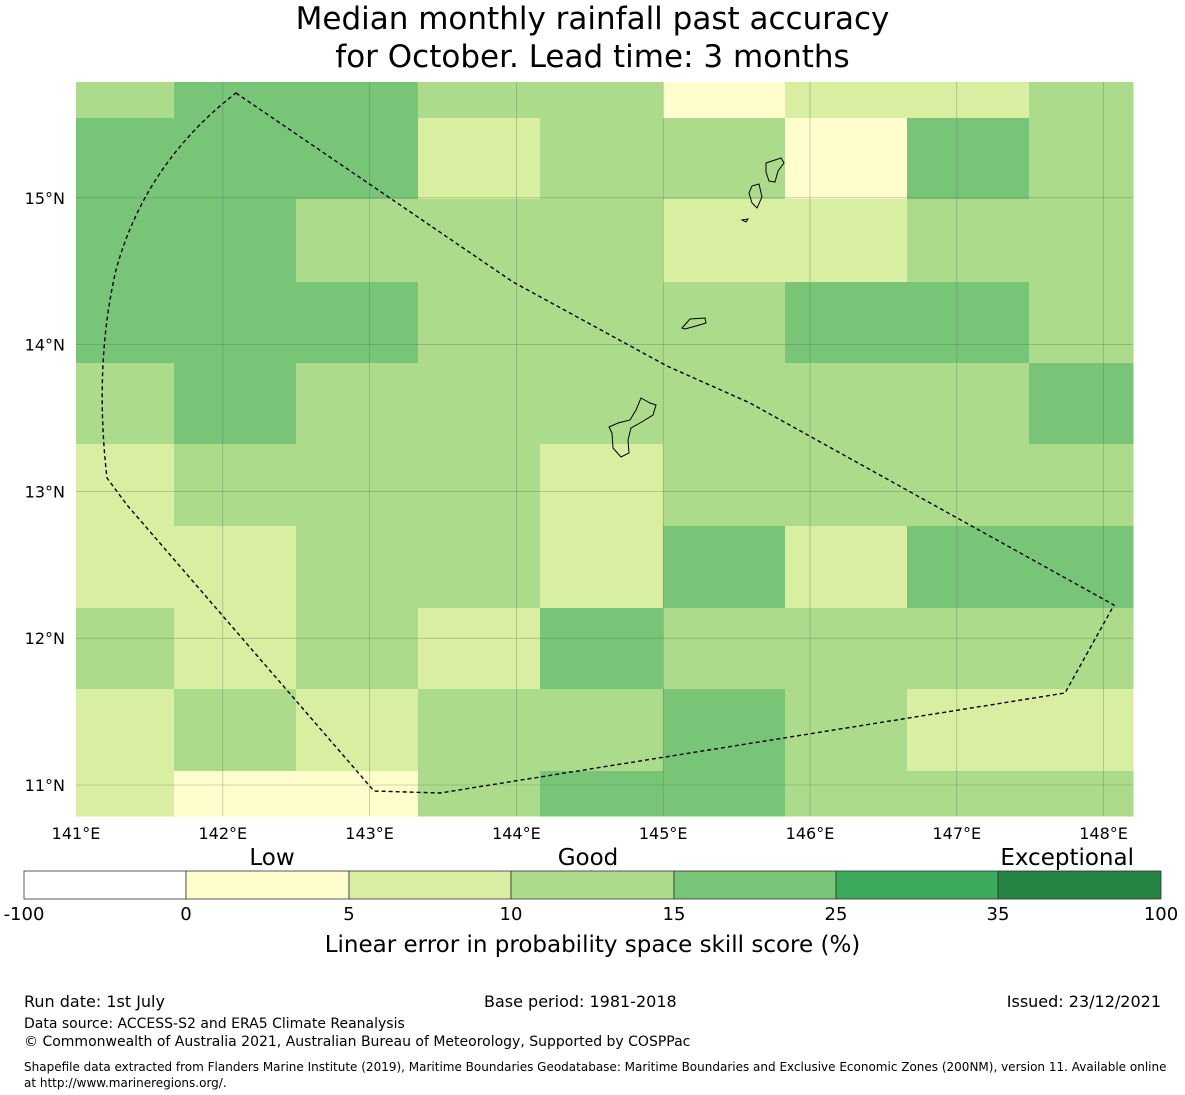 Image resolution: width=1185 pixels, height=1095 pixels. What do you see at coordinates (125, 1083) in the screenshot?
I see `shapefile-credit-line-2: at http://www.marineregions.org/.` at bounding box center [125, 1083].